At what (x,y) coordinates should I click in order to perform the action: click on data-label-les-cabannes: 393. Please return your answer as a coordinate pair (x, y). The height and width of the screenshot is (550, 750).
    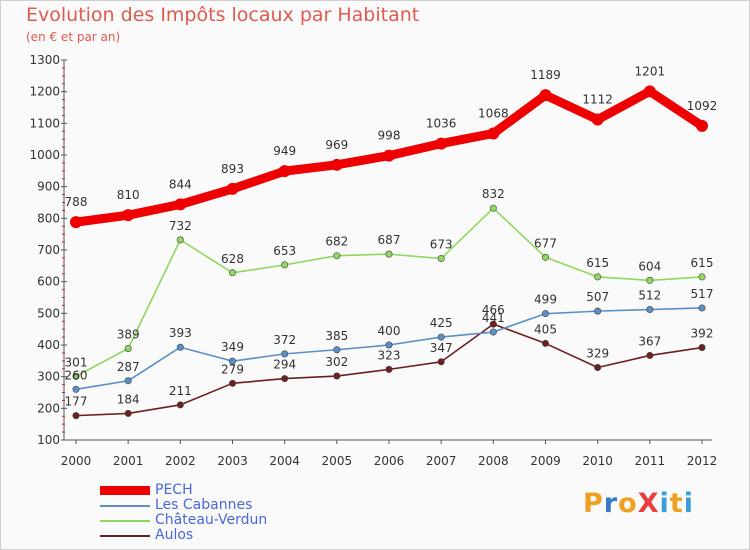
    Looking at the image, I should click on (180, 333).